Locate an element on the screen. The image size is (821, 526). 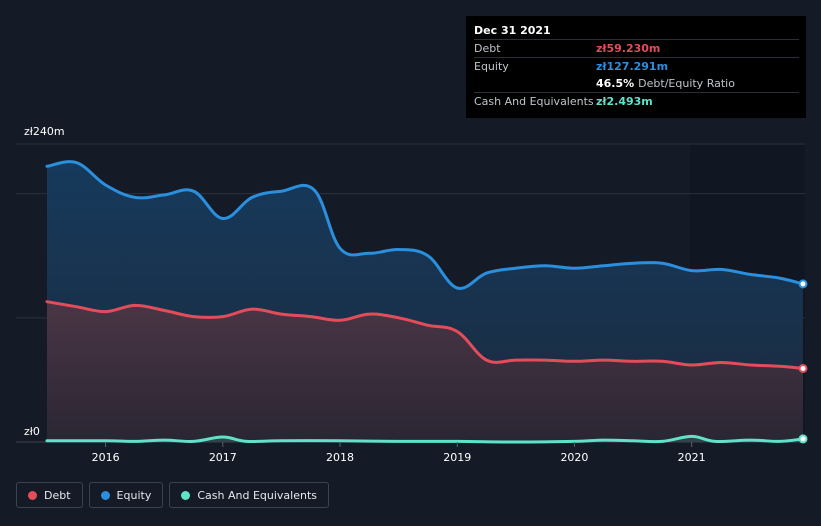
legend-dot-cash is located at coordinates (186, 495).